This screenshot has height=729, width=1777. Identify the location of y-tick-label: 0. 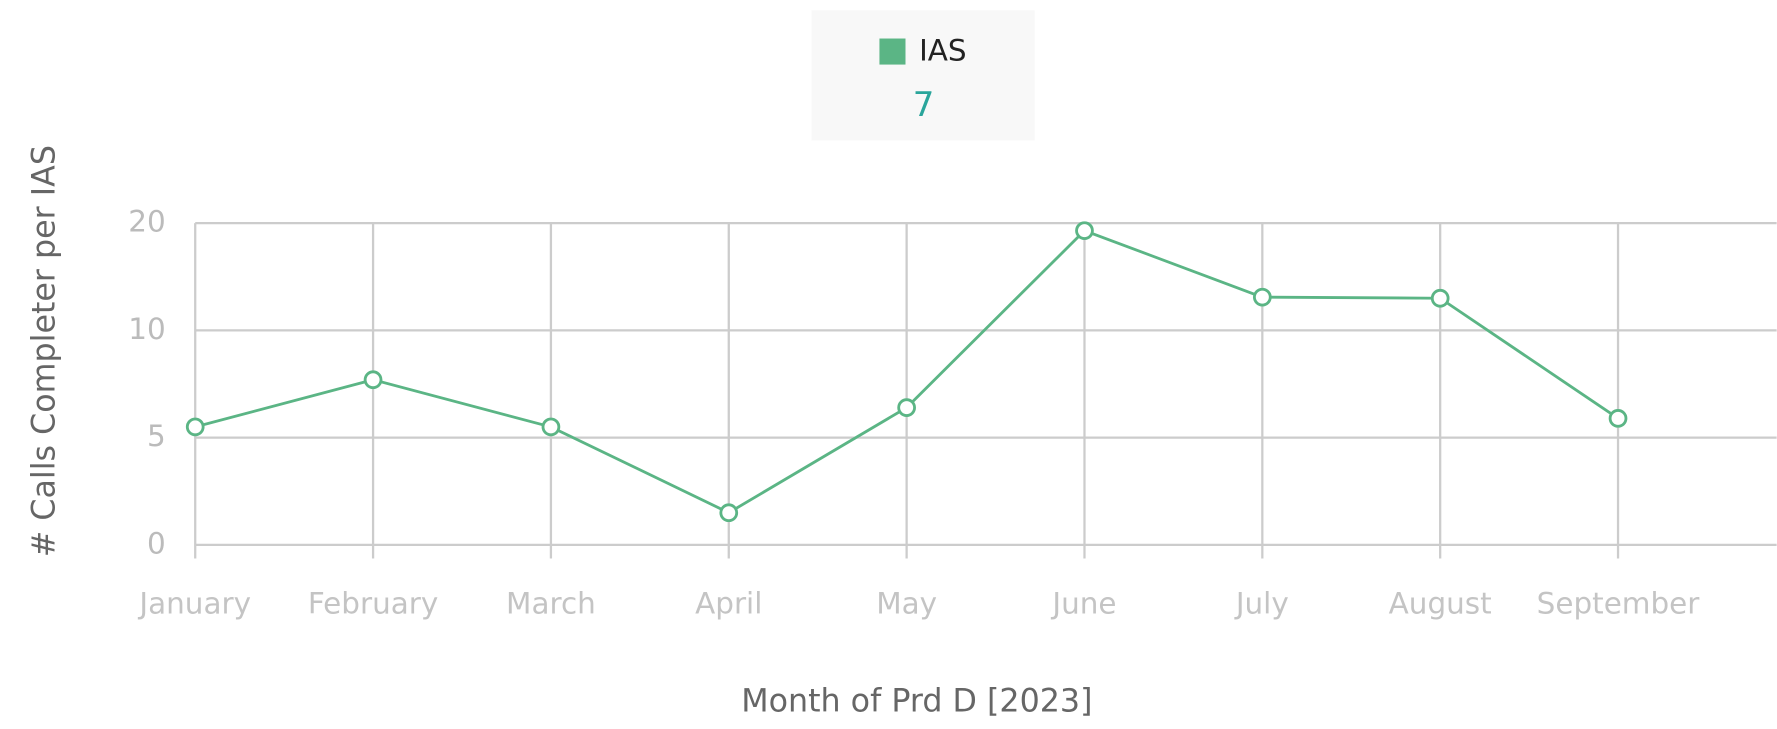
(156, 543).